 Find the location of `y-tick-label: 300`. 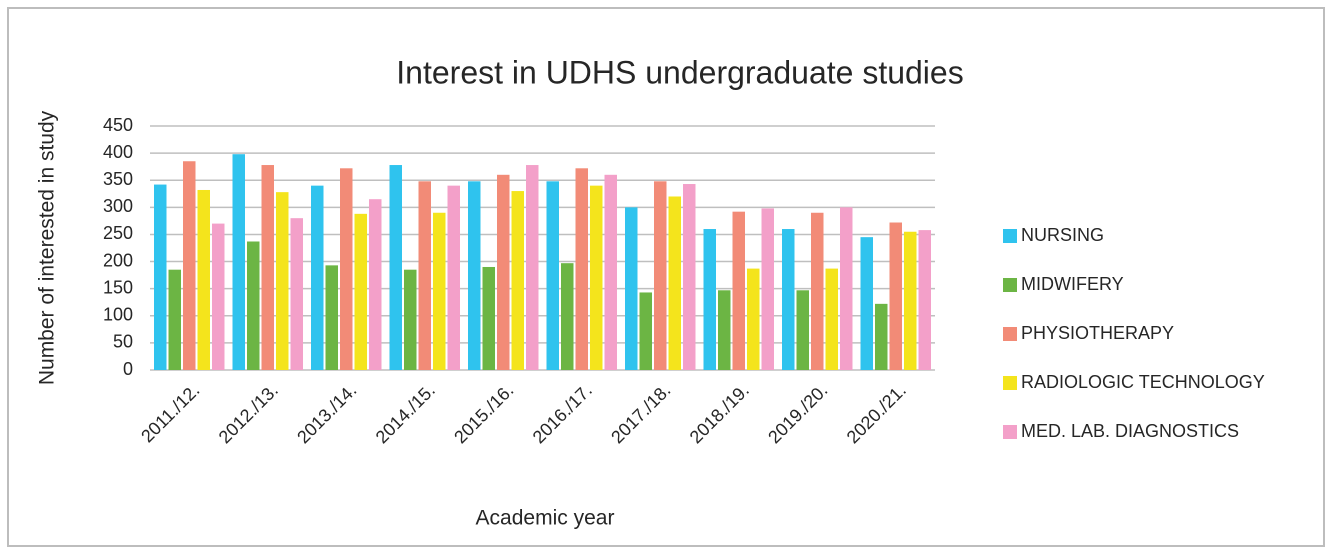

y-tick-label: 300 is located at coordinates (118, 206).